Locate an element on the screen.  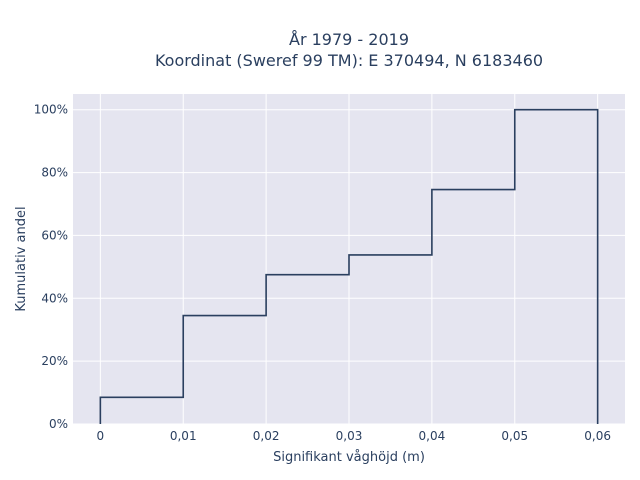
chart-title-line-1: År 1979 - 2019 is located at coordinates (349, 39).